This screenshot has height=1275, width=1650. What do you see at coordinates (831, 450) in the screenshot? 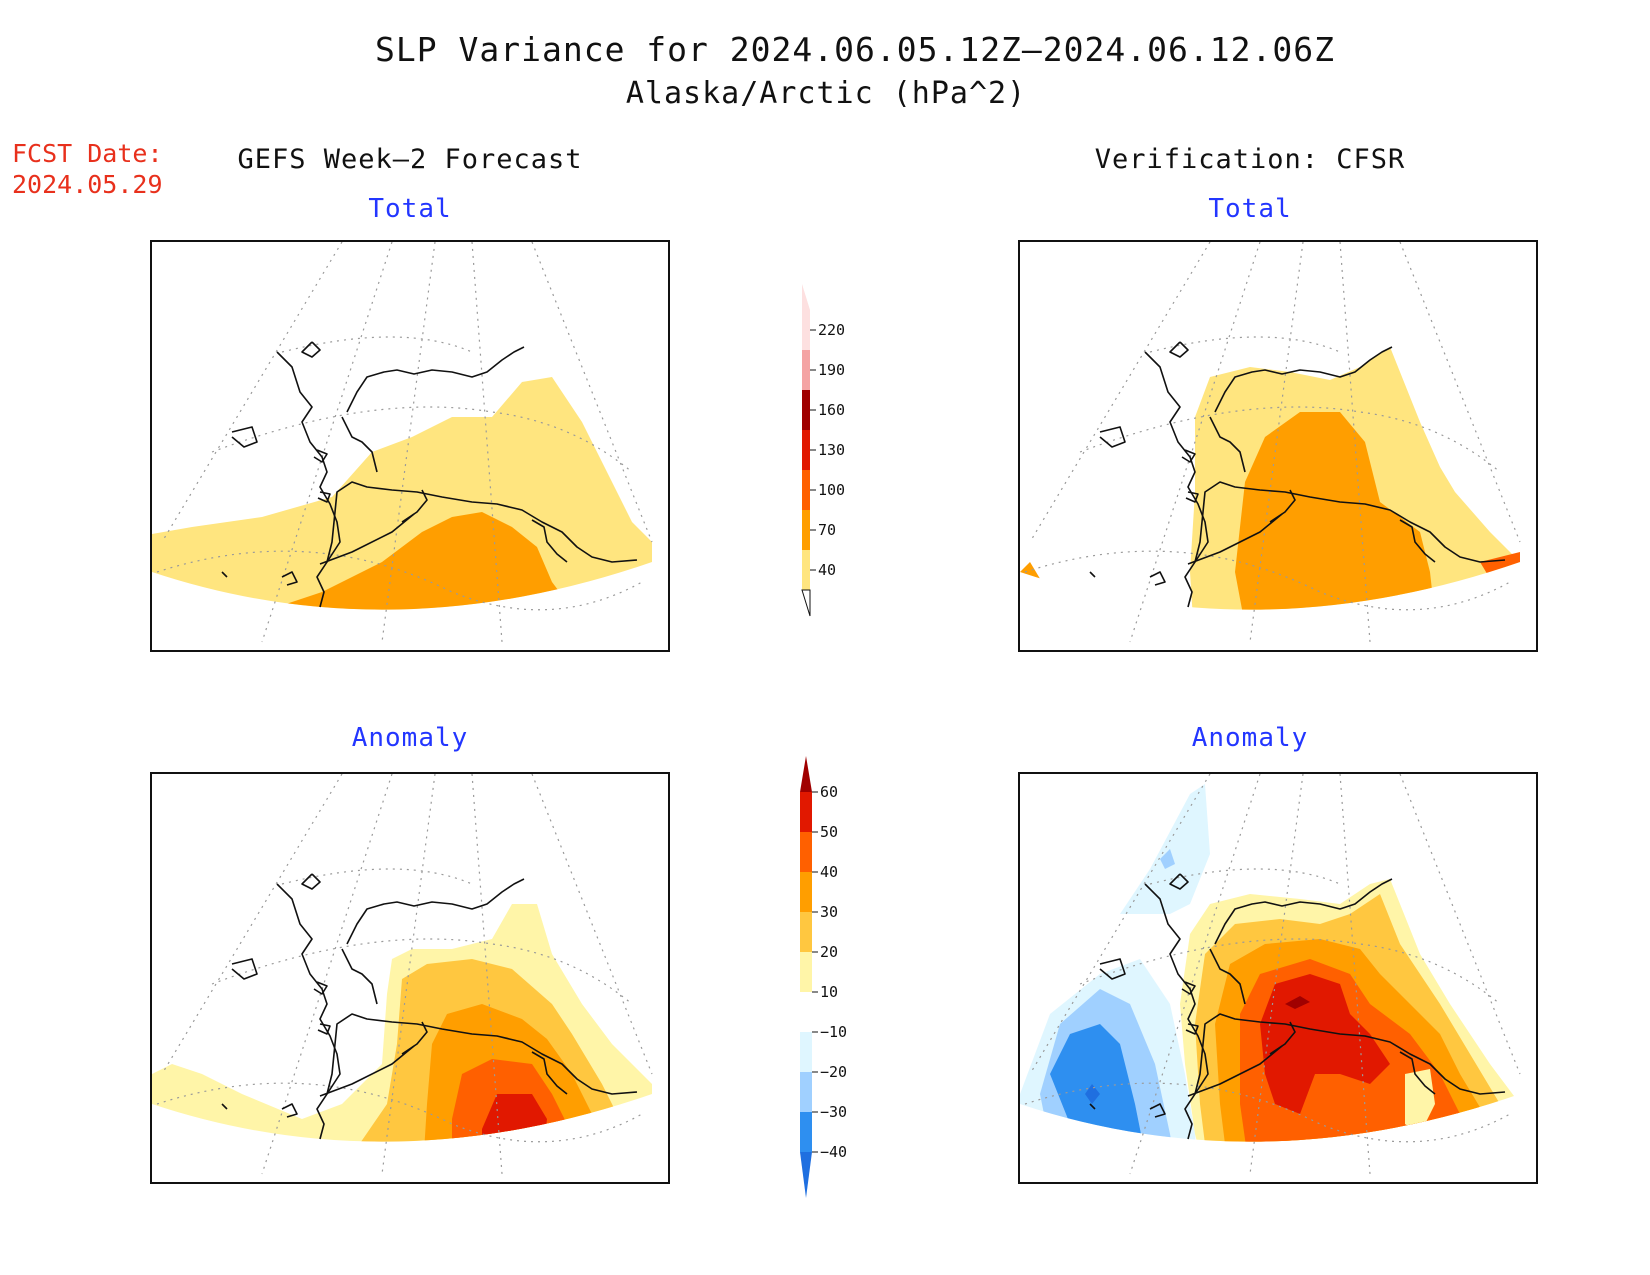
I see `colorbar-total-label-130: 130` at bounding box center [831, 450].